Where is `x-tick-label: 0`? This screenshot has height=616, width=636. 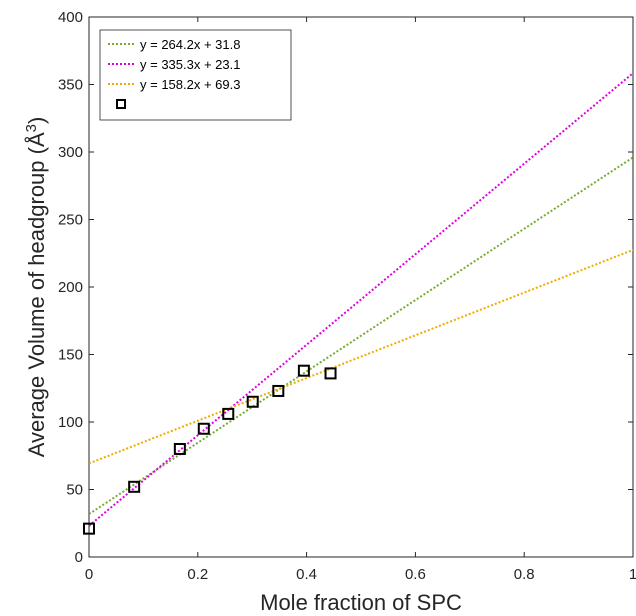
x-tick-label: 0 is located at coordinates (89, 574).